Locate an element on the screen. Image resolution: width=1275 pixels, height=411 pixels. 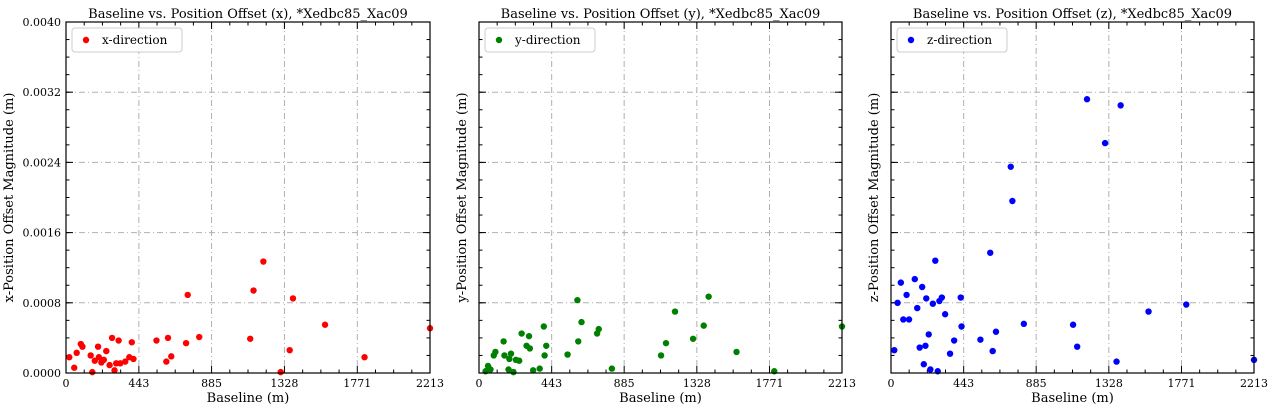
y-axis-label: z-Position Offset Magnitude (m) is located at coordinates (874, 198).